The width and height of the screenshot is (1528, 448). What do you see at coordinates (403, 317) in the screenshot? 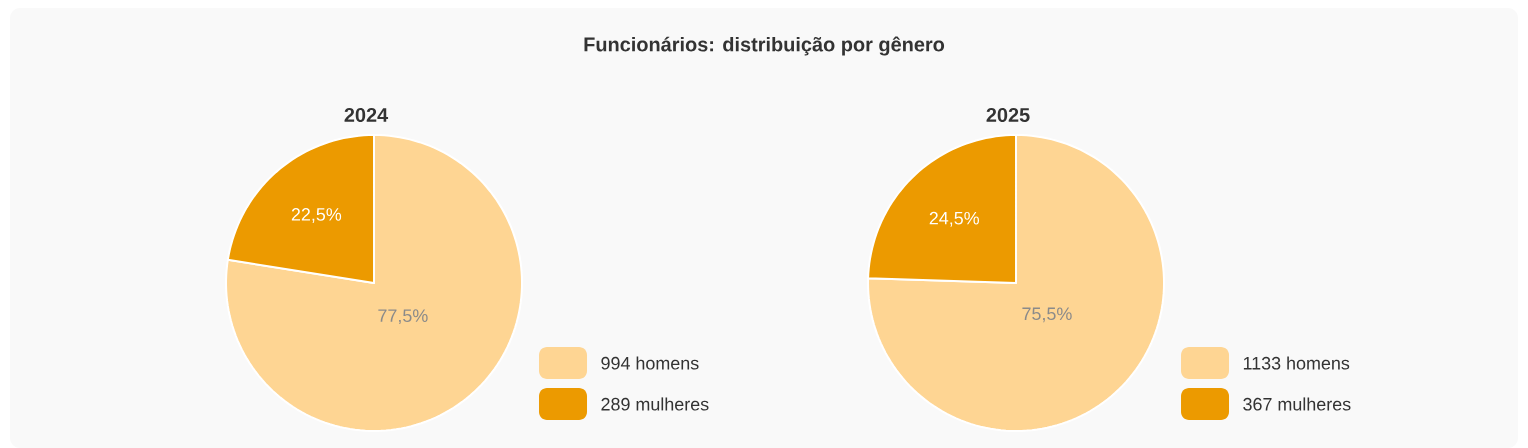
I see `data-label: 77,5%` at bounding box center [403, 317].